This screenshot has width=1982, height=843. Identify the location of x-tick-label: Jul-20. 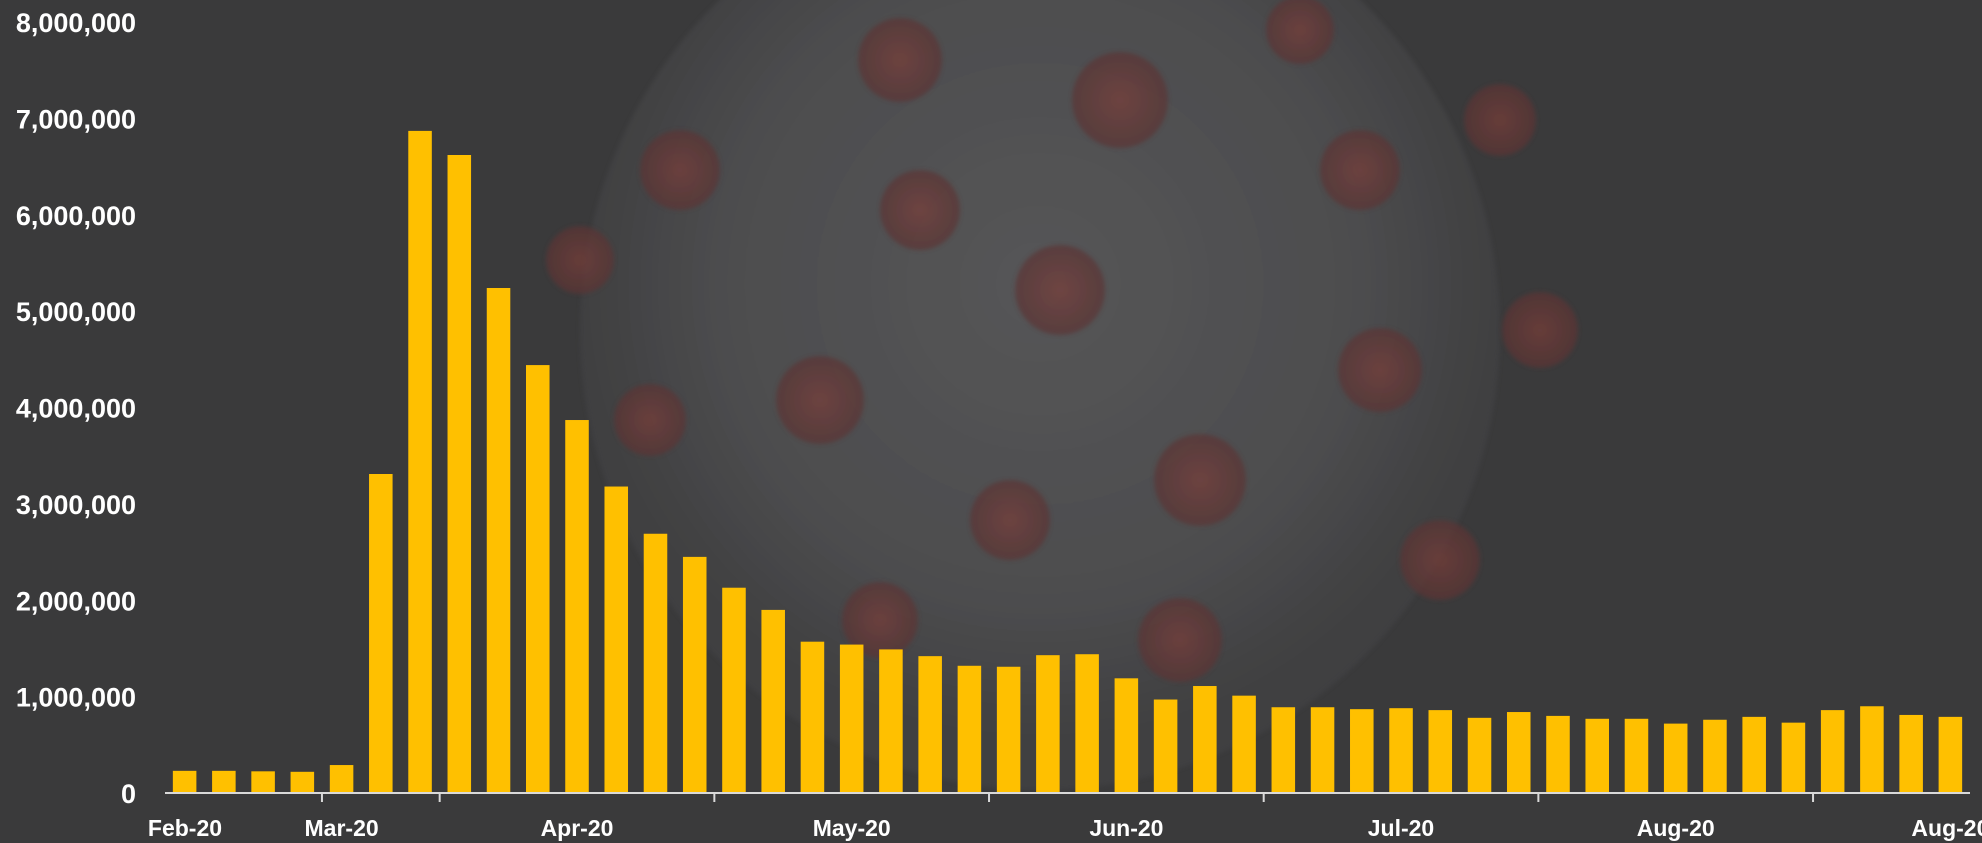
(1401, 828).